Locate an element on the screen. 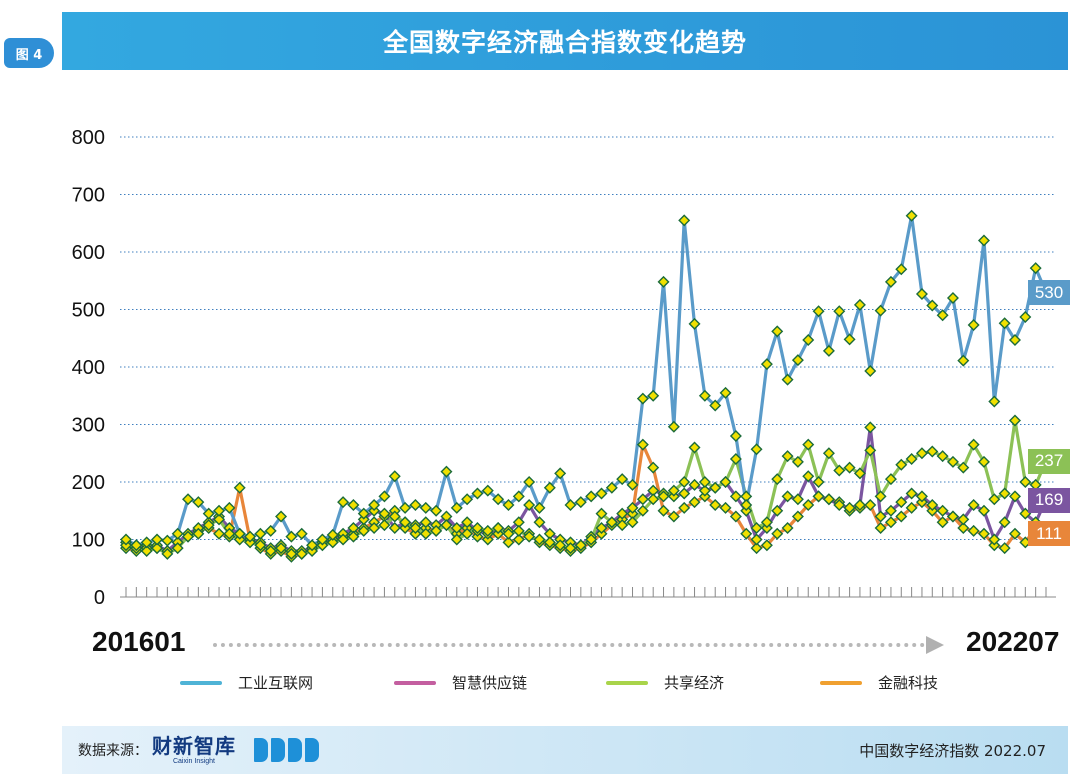 The height and width of the screenshot is (784, 1080). logo-text: 财新智库 is located at coordinates (194, 745).